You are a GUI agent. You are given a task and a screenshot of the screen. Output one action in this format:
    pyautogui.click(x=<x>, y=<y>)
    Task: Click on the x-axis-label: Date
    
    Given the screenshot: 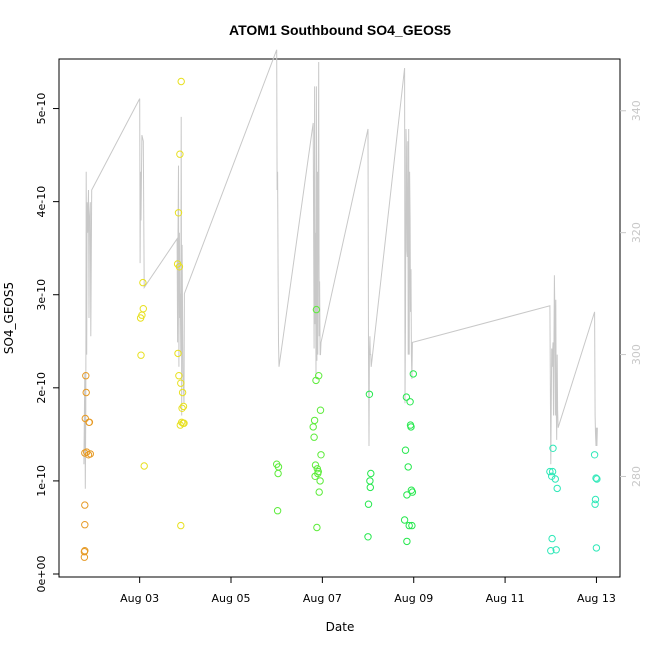 What is the action you would take?
    pyautogui.click(x=340, y=627)
    